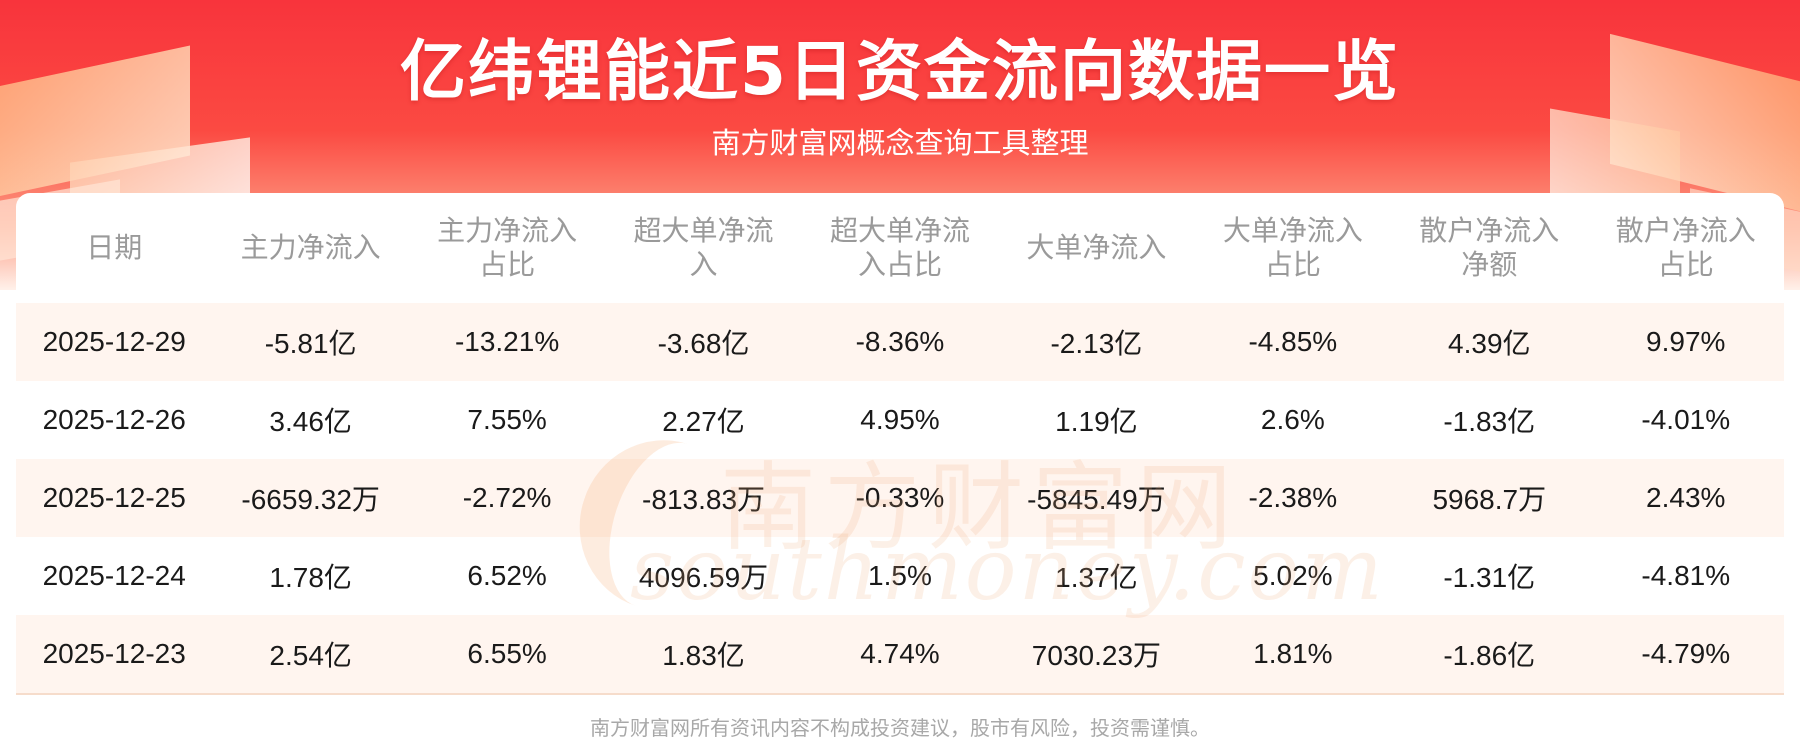 This screenshot has height=743, width=1800. What do you see at coordinates (507, 420) in the screenshot?
I see `value-cell: 7.55%` at bounding box center [507, 420].